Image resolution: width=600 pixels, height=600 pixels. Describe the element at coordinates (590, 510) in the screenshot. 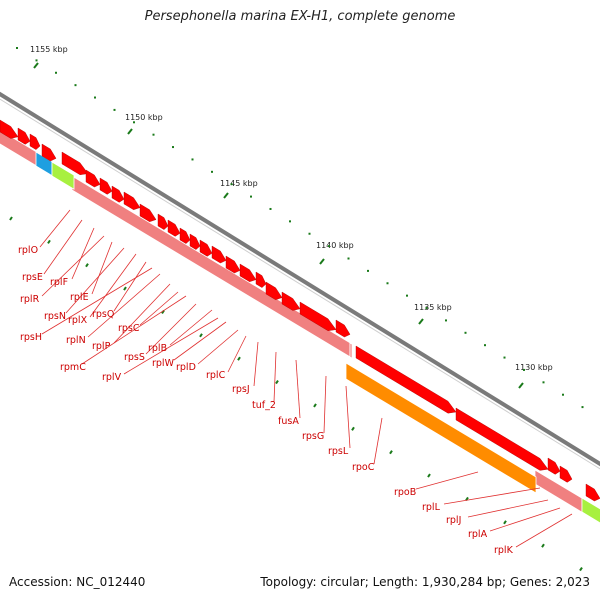

I see `green-feature-block` at that location.